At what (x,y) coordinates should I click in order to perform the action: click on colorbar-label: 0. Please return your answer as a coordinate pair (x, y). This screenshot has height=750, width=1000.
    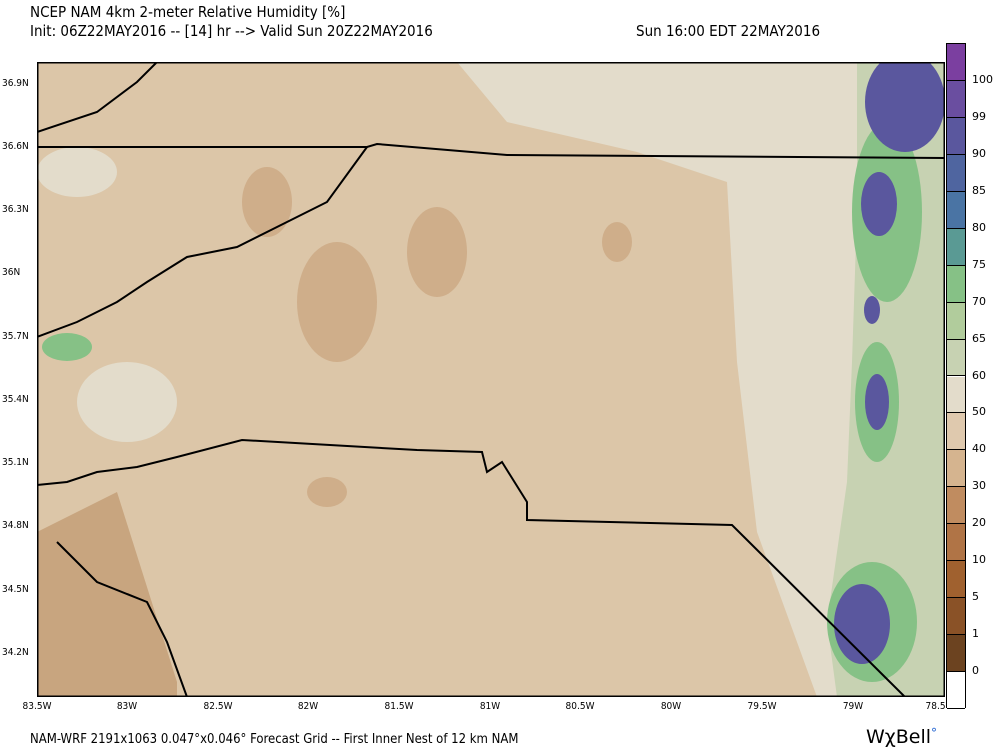
    Looking at the image, I should click on (975, 671).